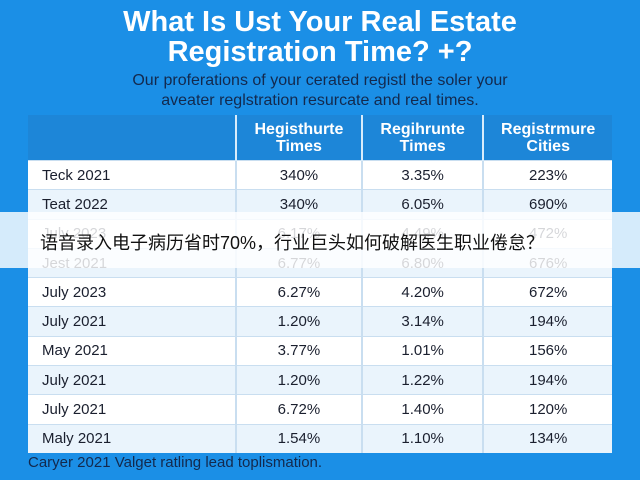 This screenshot has width=640, height=480. What do you see at coordinates (547, 350) in the screenshot?
I see `table-cell: 156%` at bounding box center [547, 350].